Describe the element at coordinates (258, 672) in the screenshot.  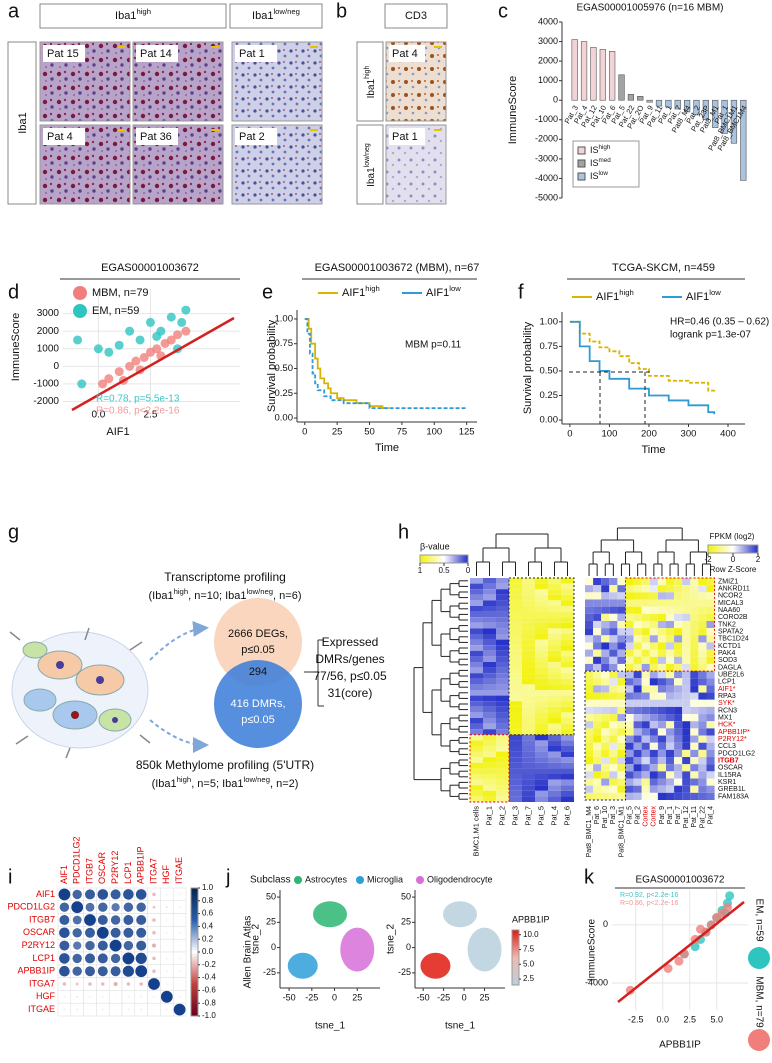
I see `venn-label: 294` at that location.